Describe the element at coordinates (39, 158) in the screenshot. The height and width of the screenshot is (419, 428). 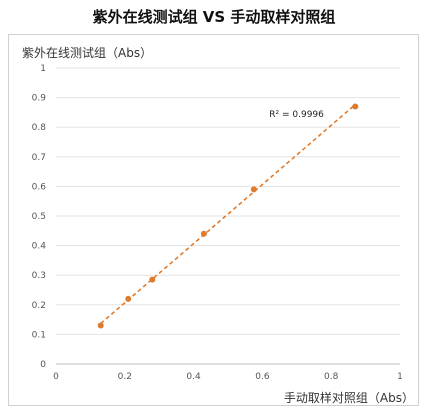
I see `y-tick-label: 0.7` at that location.